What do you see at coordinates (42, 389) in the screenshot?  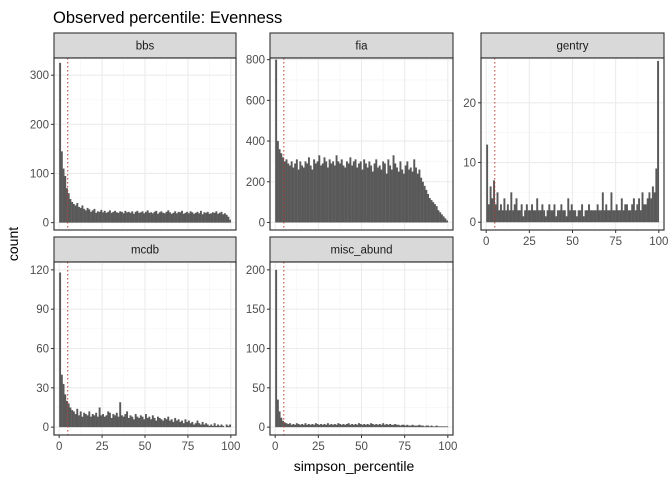 I see `y-tick-label: 30` at bounding box center [42, 389].